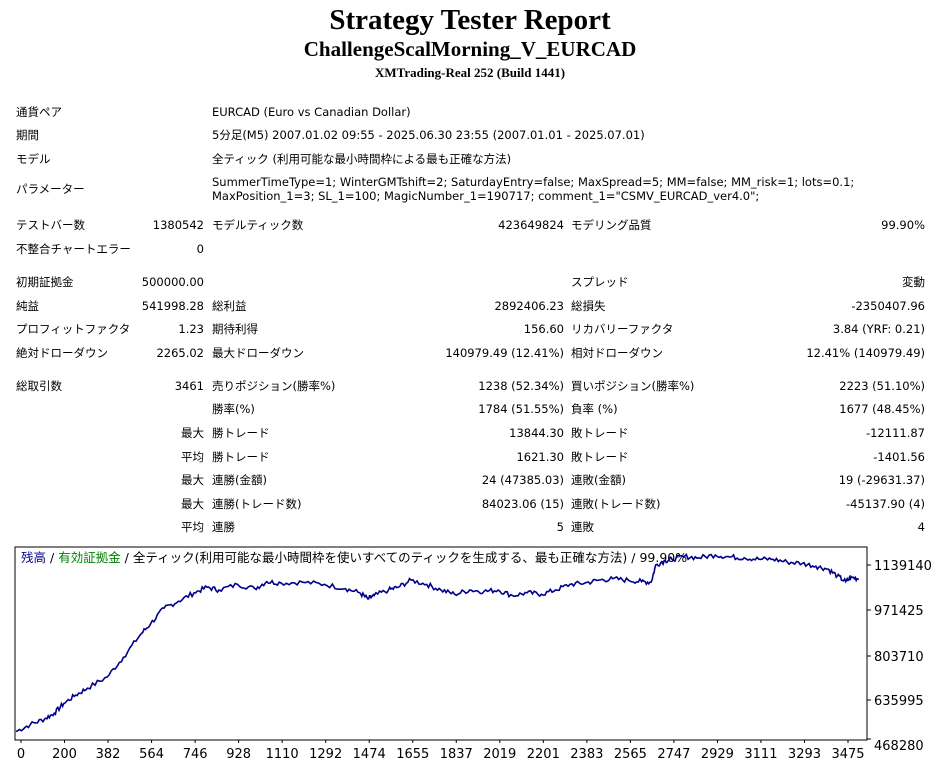  What do you see at coordinates (903, 225) in the screenshot?
I see `quality-value: 99.90%` at bounding box center [903, 225].